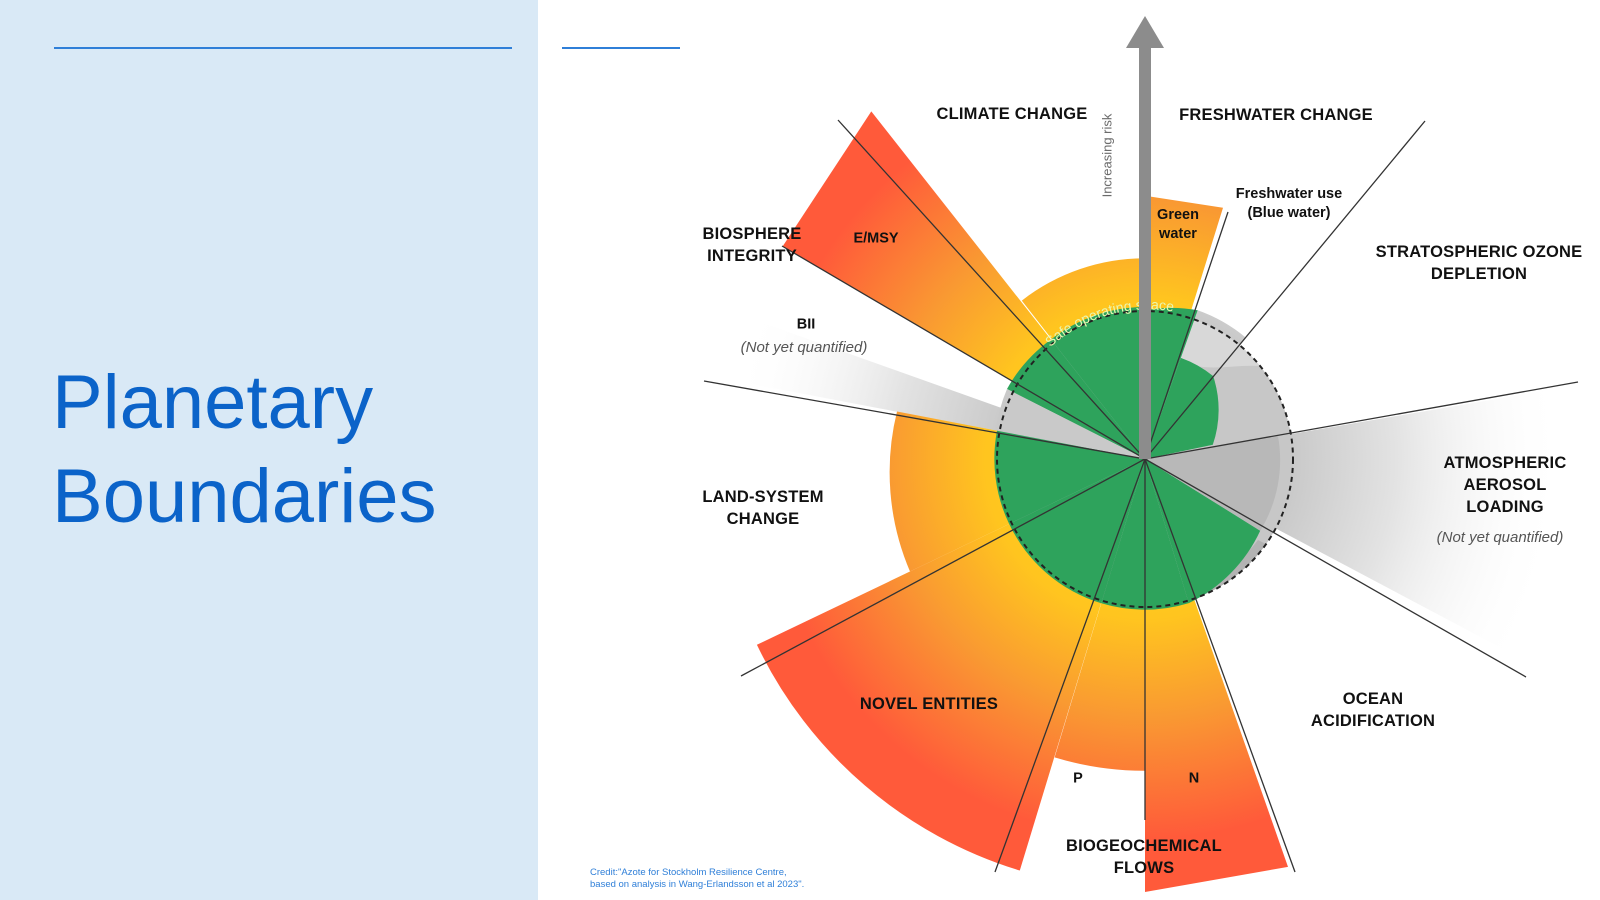 This screenshot has width=1600, height=900. I want to click on safe-green-ocean, so click(1203, 531).